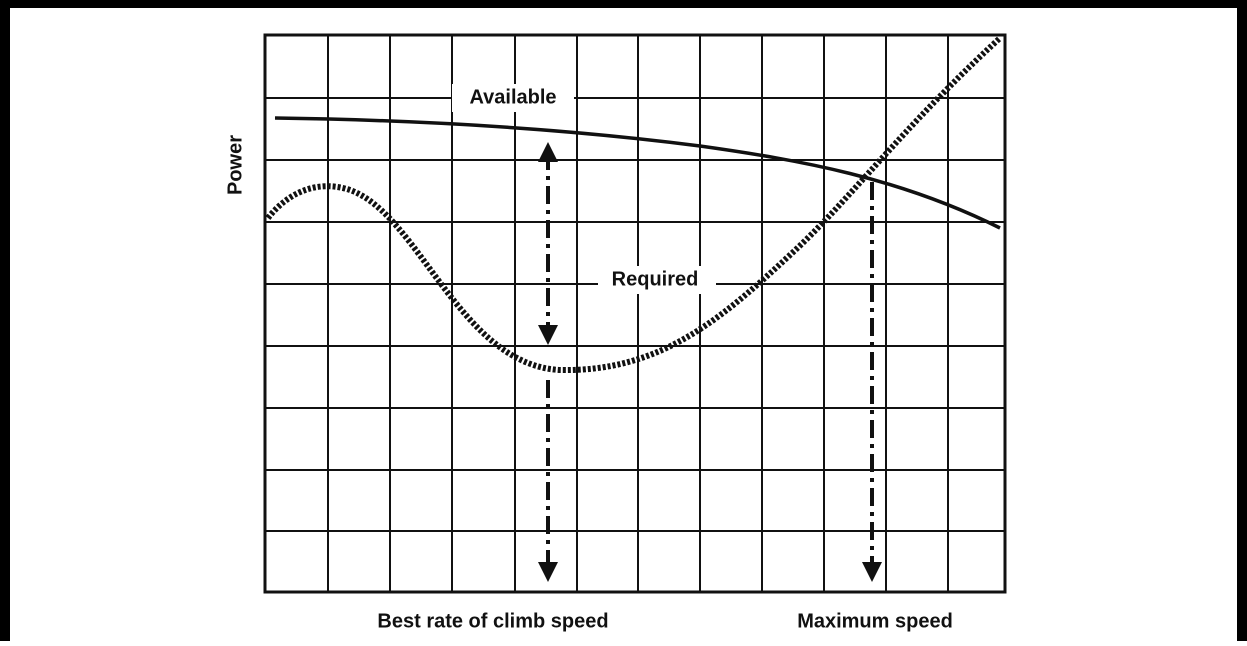 This screenshot has width=1247, height=646. What do you see at coordinates (235, 165) in the screenshot?
I see `y-axis-label: Power` at bounding box center [235, 165].